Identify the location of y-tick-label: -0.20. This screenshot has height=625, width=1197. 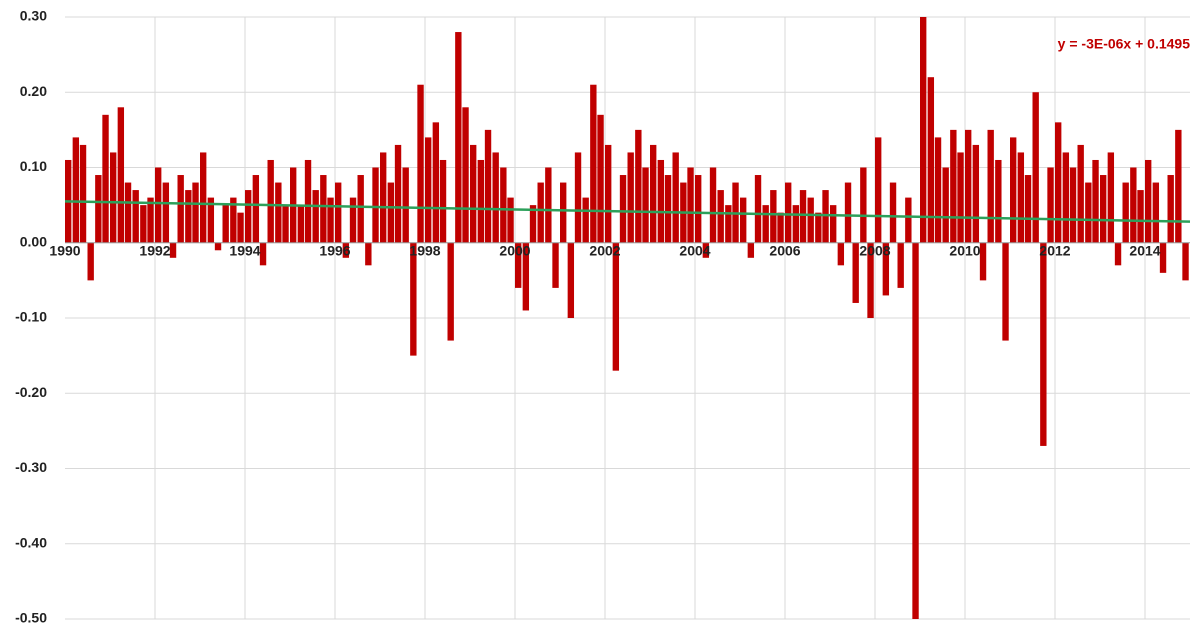
(31, 392).